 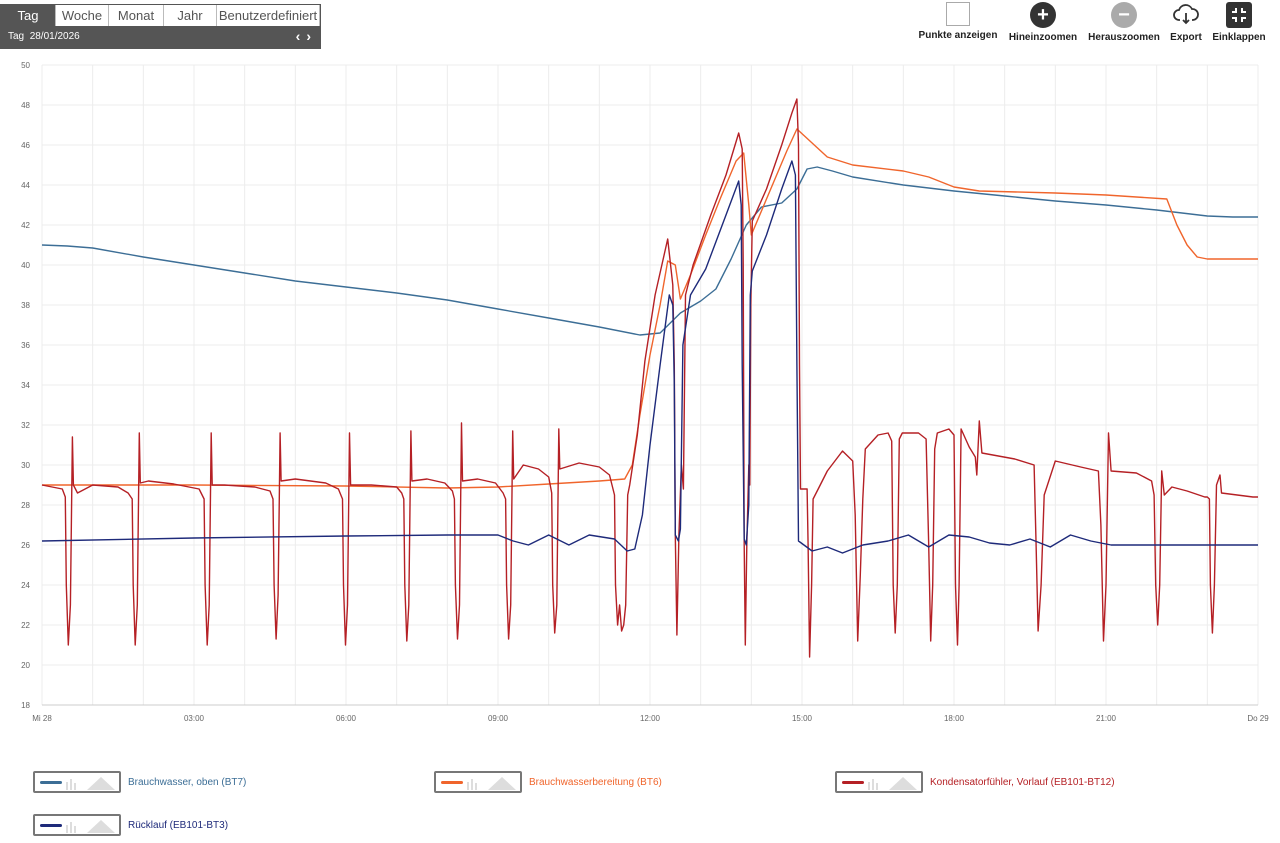 I want to click on zoom-out-button: − Herauszoomen, so click(x=1124, y=22).